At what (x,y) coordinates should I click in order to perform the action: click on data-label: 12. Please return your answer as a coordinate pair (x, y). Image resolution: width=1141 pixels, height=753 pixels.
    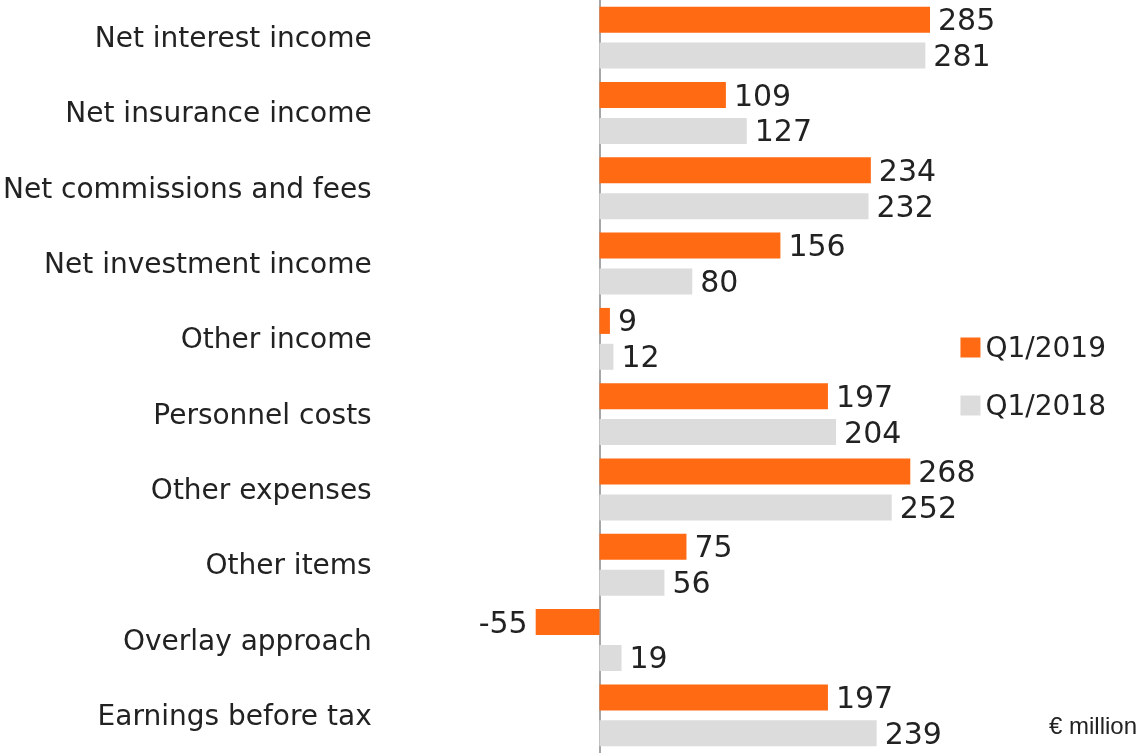
    Looking at the image, I should click on (640, 357).